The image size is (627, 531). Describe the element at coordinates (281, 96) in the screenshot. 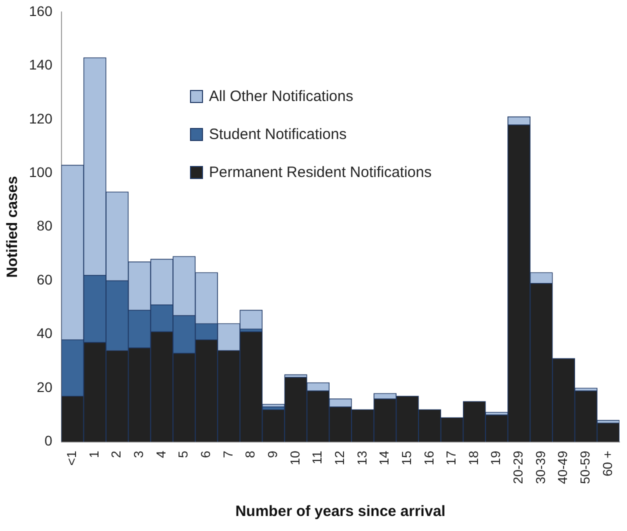

I see `legend-label: All Other Notifications` at that location.